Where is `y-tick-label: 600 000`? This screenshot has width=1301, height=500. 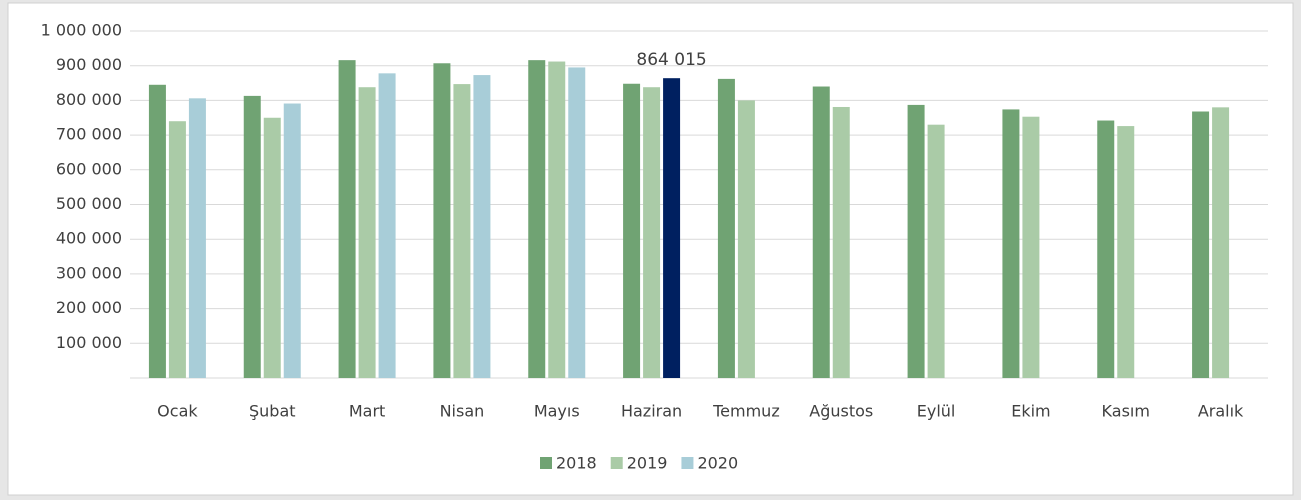 y-tick-label: 600 000 is located at coordinates (89, 168).